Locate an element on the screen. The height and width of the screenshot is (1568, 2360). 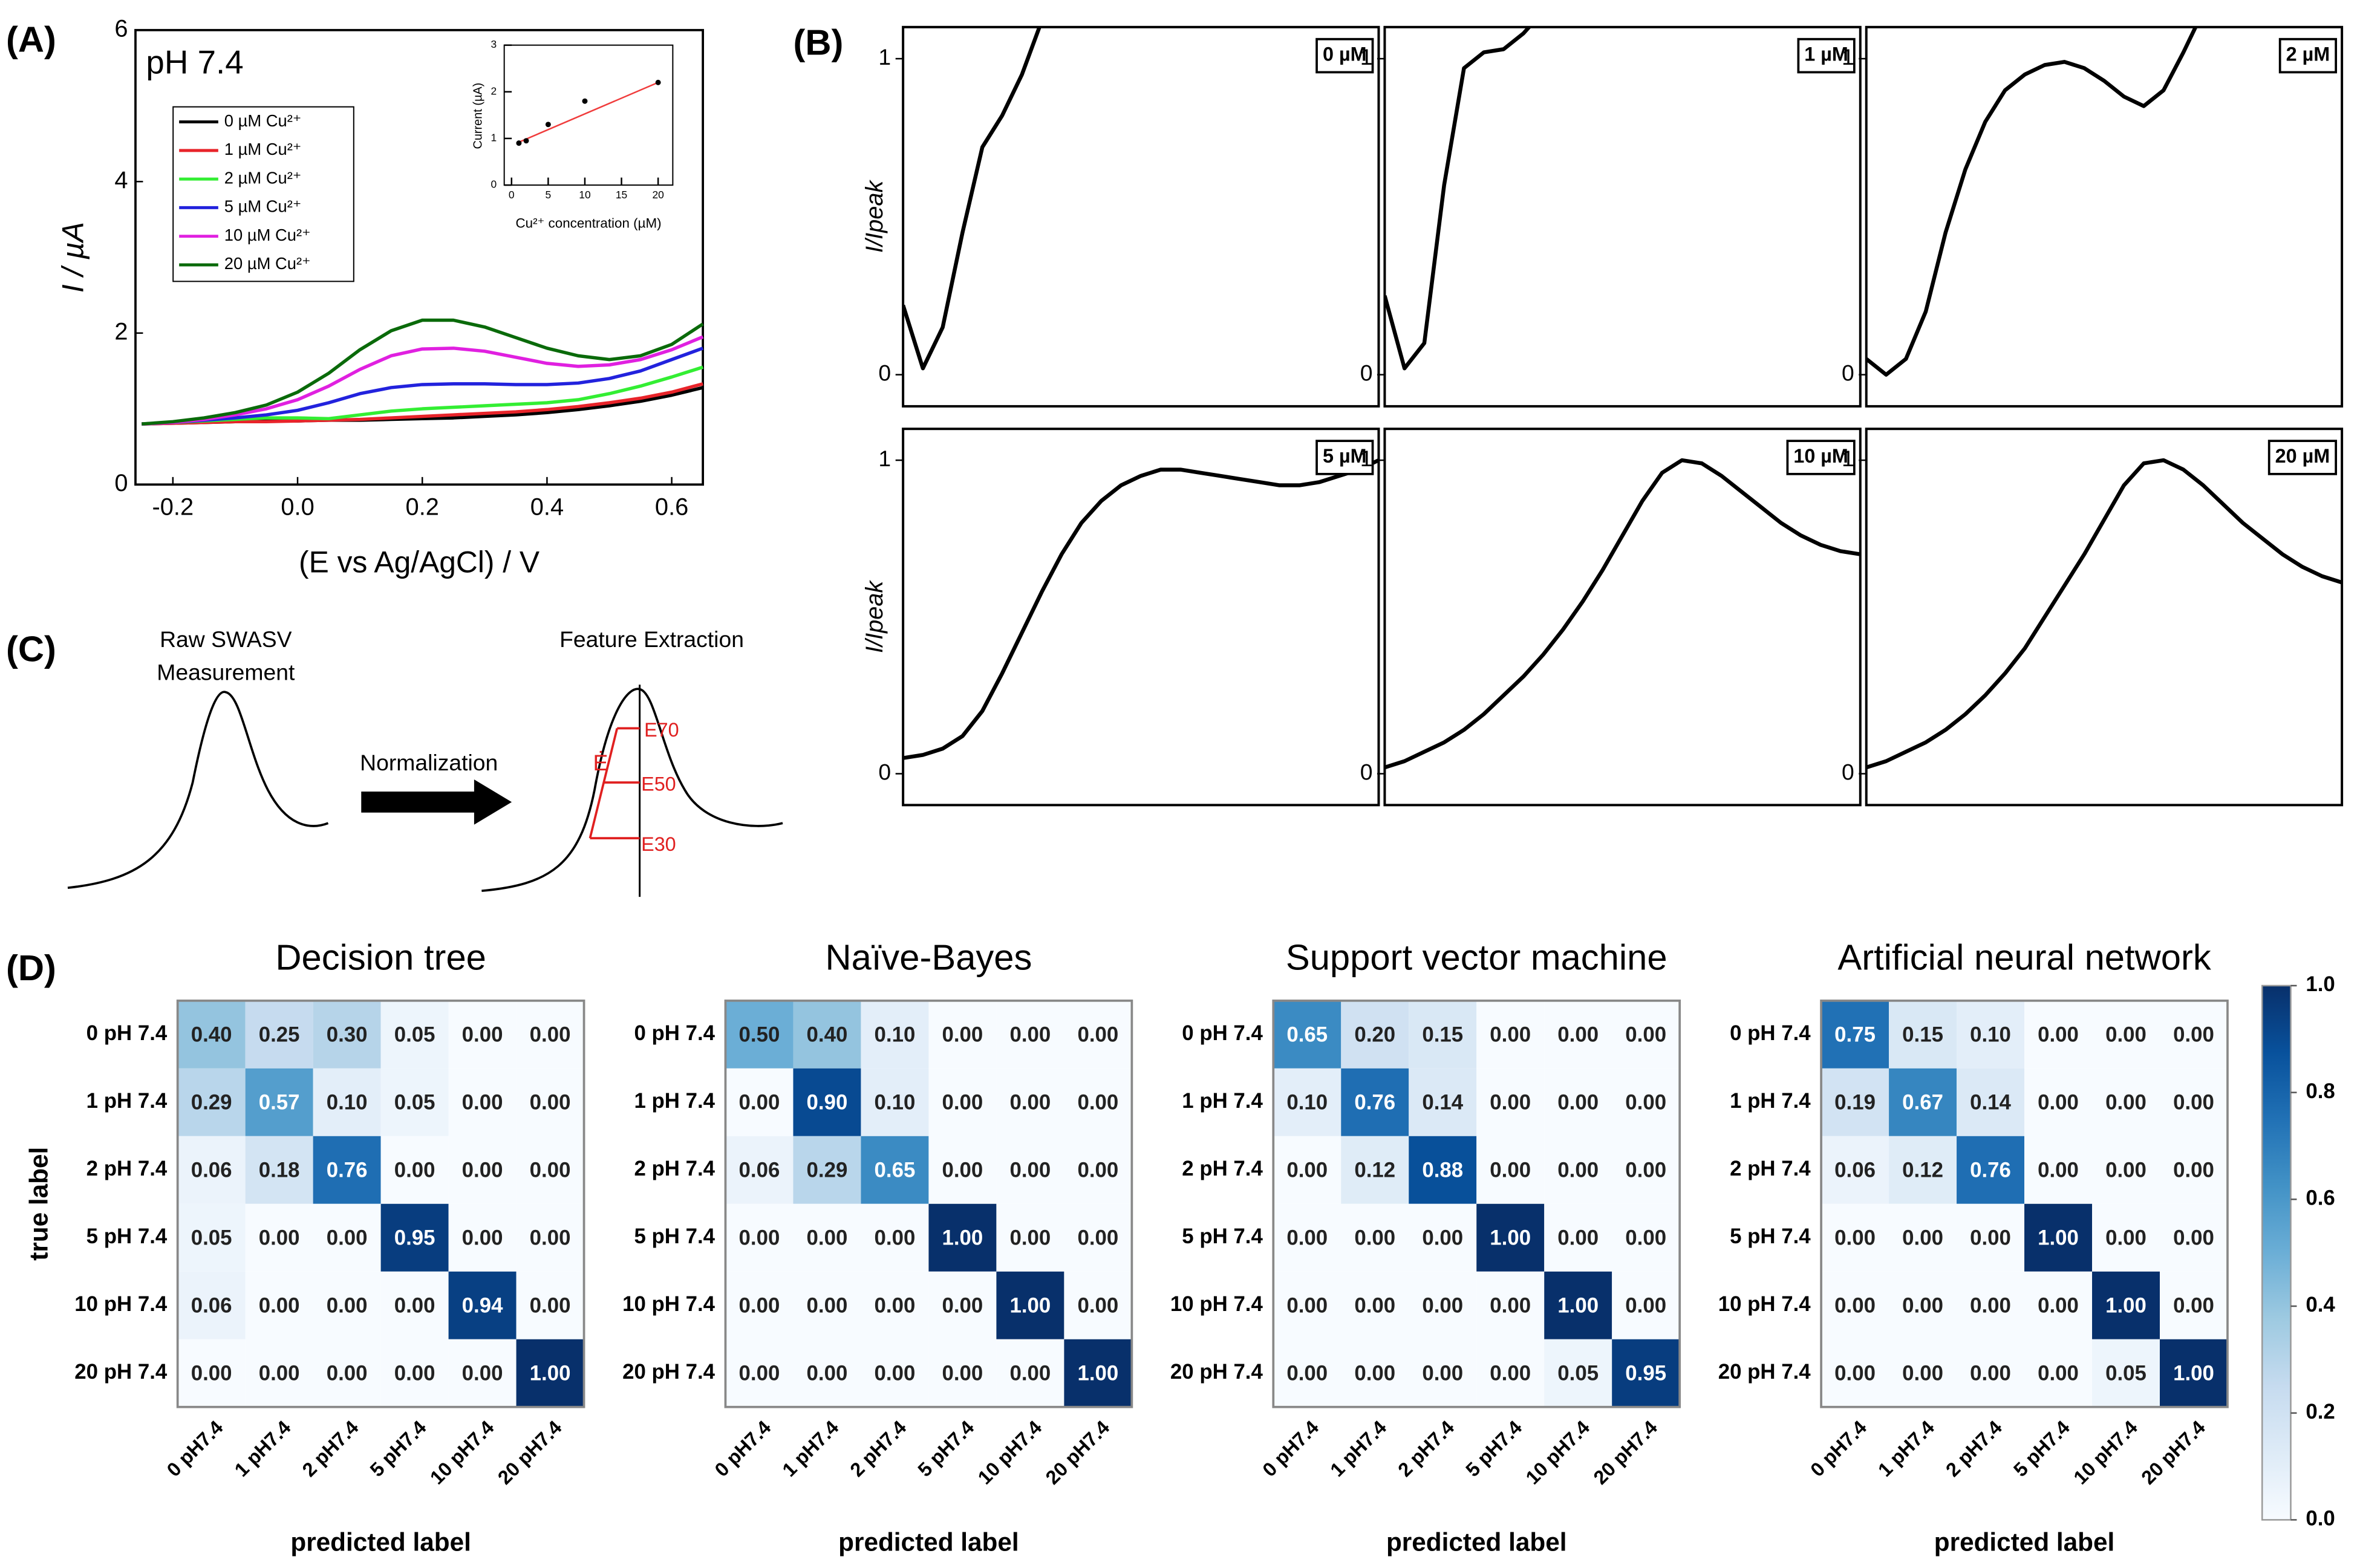
y-tick-label: 20 pH 7.4 is located at coordinates (1216, 1372).